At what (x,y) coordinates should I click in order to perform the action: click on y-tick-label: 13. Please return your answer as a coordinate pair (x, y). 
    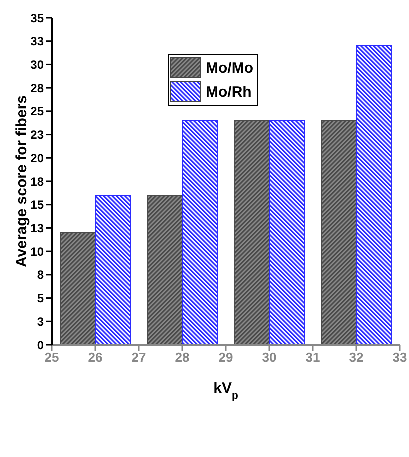
    Looking at the image, I should click on (37, 228).